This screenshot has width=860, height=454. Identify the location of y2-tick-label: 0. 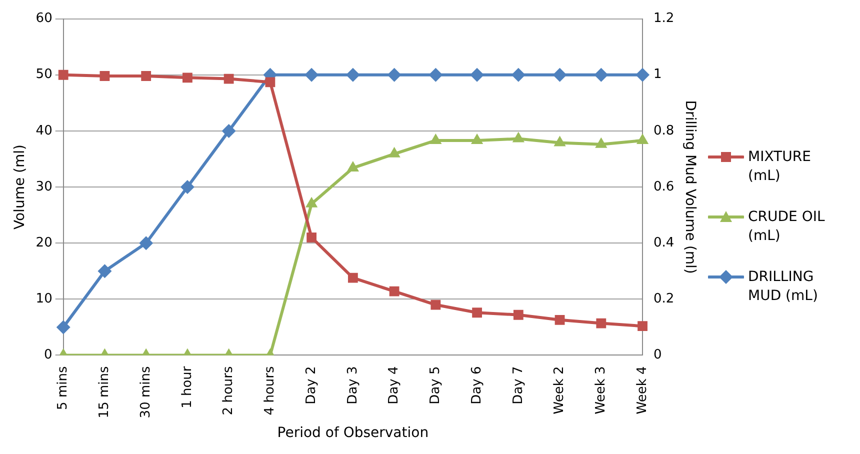
(658, 355).